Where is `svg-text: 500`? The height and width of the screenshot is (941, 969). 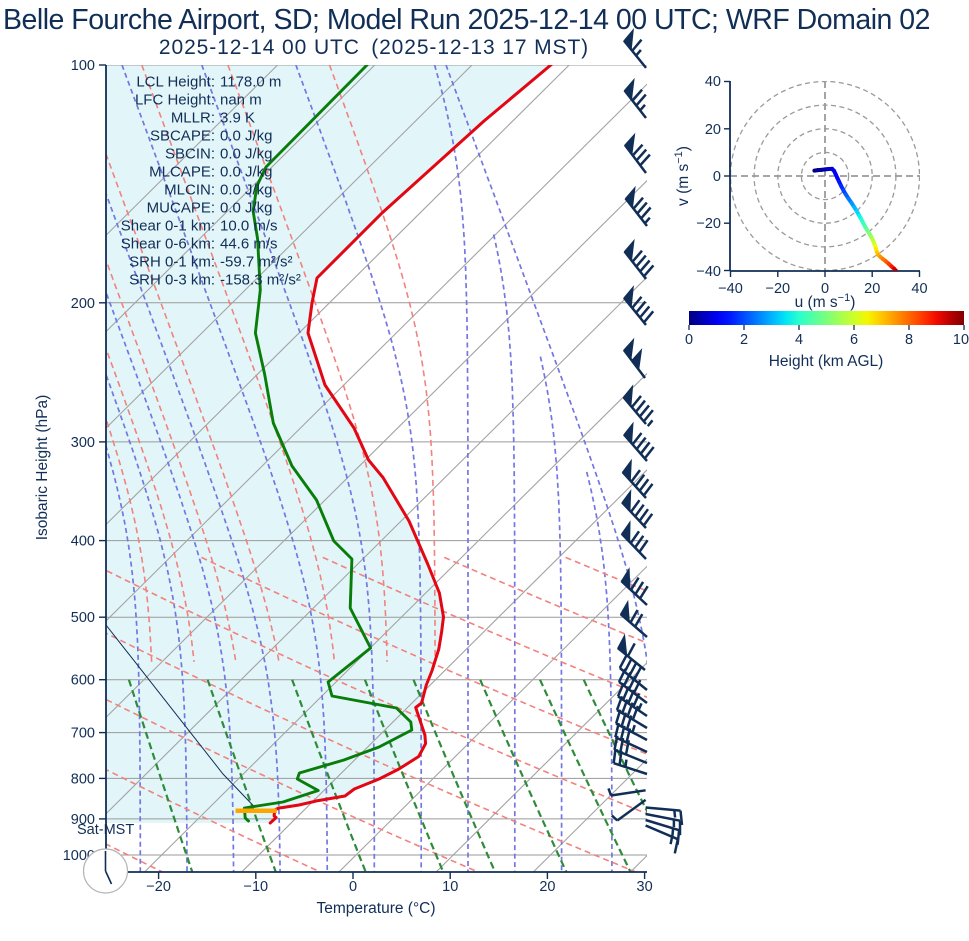 svg-text: 500 is located at coordinates (83, 618).